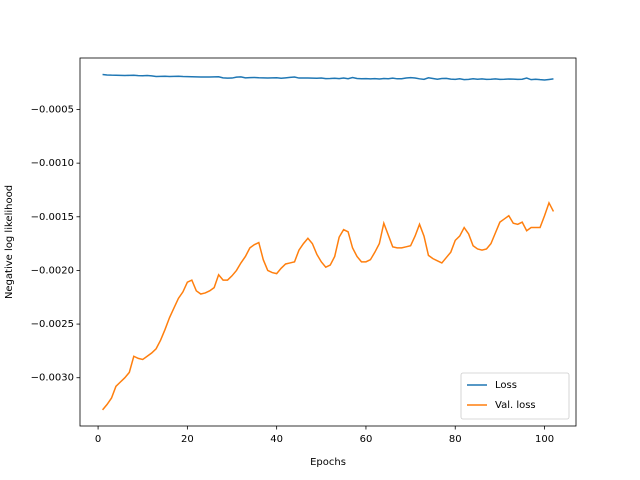 The image size is (640, 480). Describe the element at coordinates (52, 163) in the screenshot. I see `y-tick-label: −0.0010` at that location.